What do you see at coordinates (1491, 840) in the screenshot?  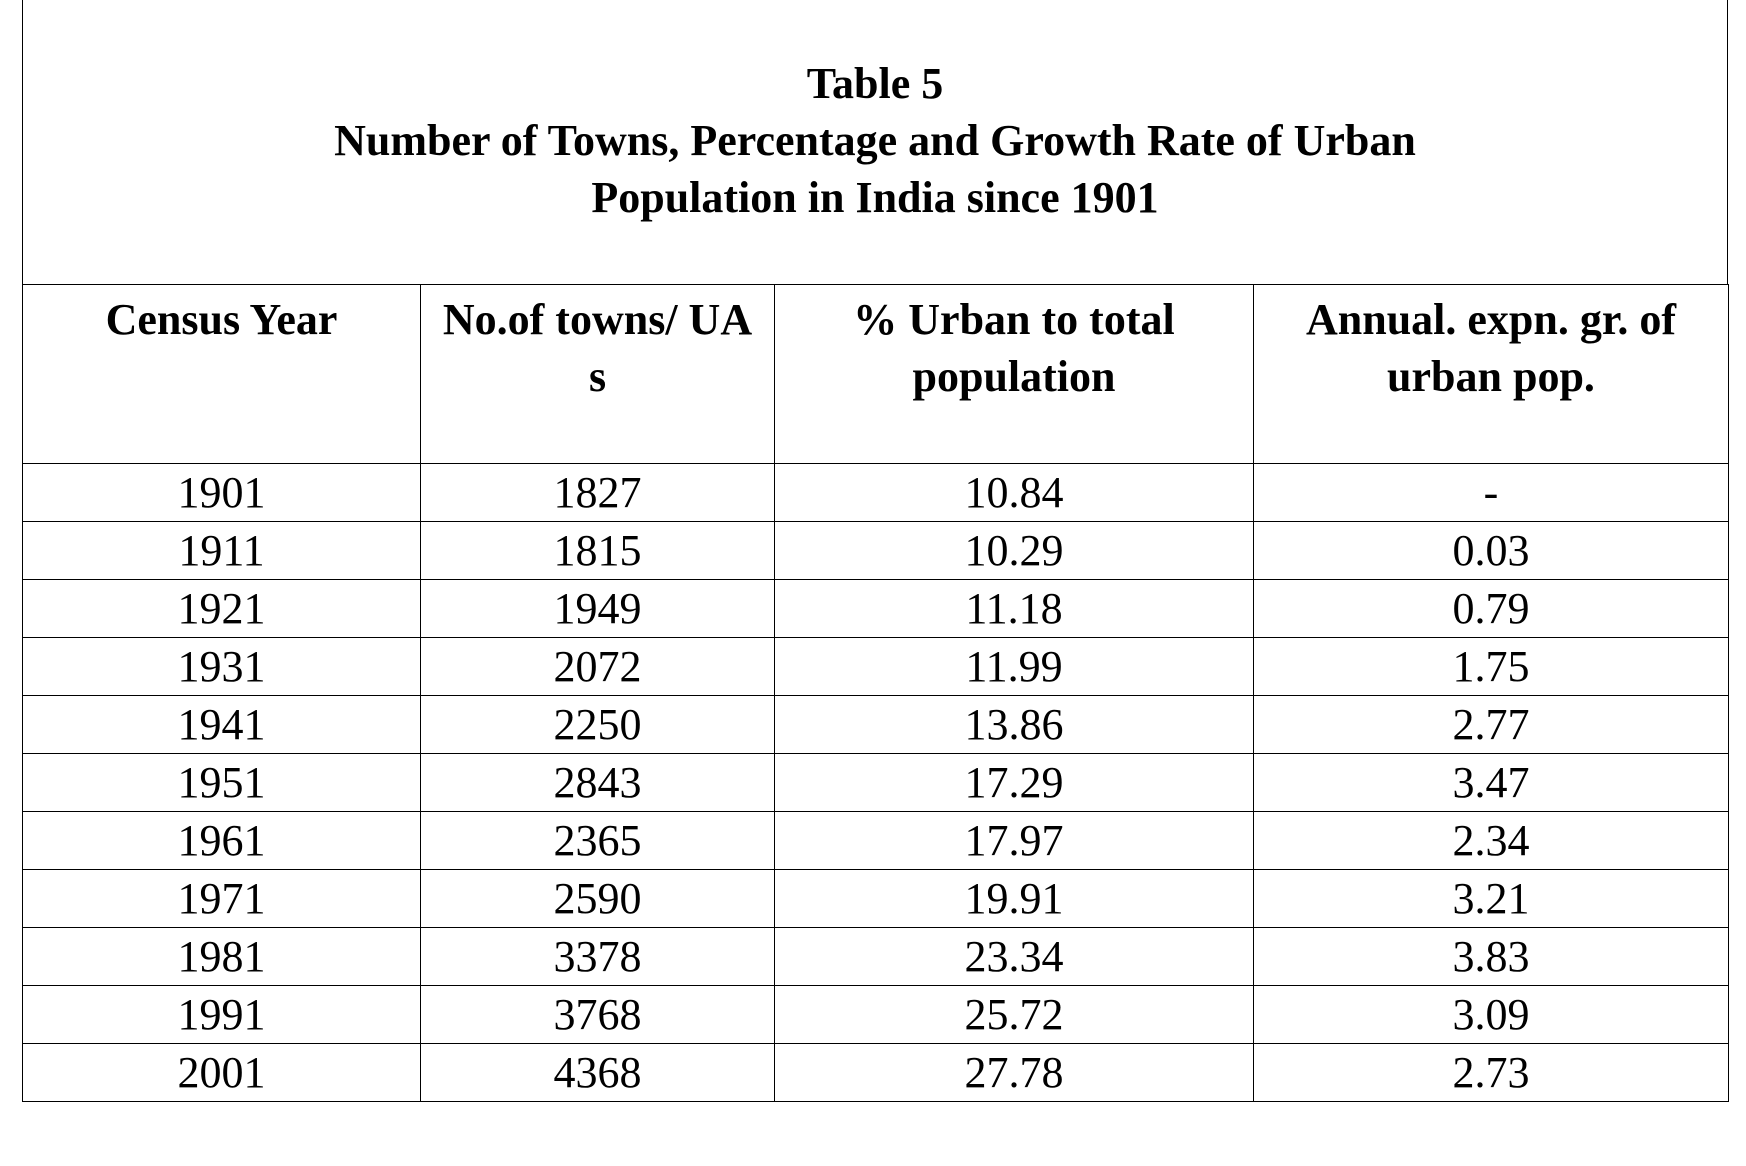 I see `table-cell: 2.34` at bounding box center [1491, 840].